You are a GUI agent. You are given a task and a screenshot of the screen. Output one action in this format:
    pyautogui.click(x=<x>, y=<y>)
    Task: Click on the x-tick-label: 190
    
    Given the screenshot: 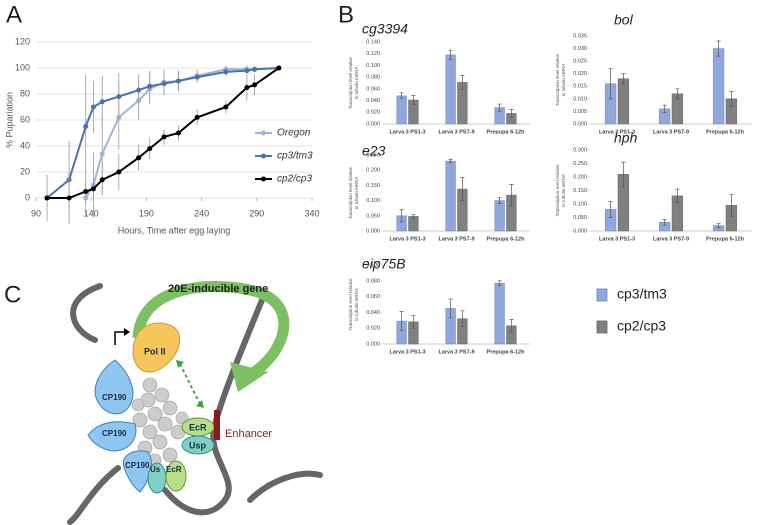 What is the action you would take?
    pyautogui.click(x=146, y=213)
    